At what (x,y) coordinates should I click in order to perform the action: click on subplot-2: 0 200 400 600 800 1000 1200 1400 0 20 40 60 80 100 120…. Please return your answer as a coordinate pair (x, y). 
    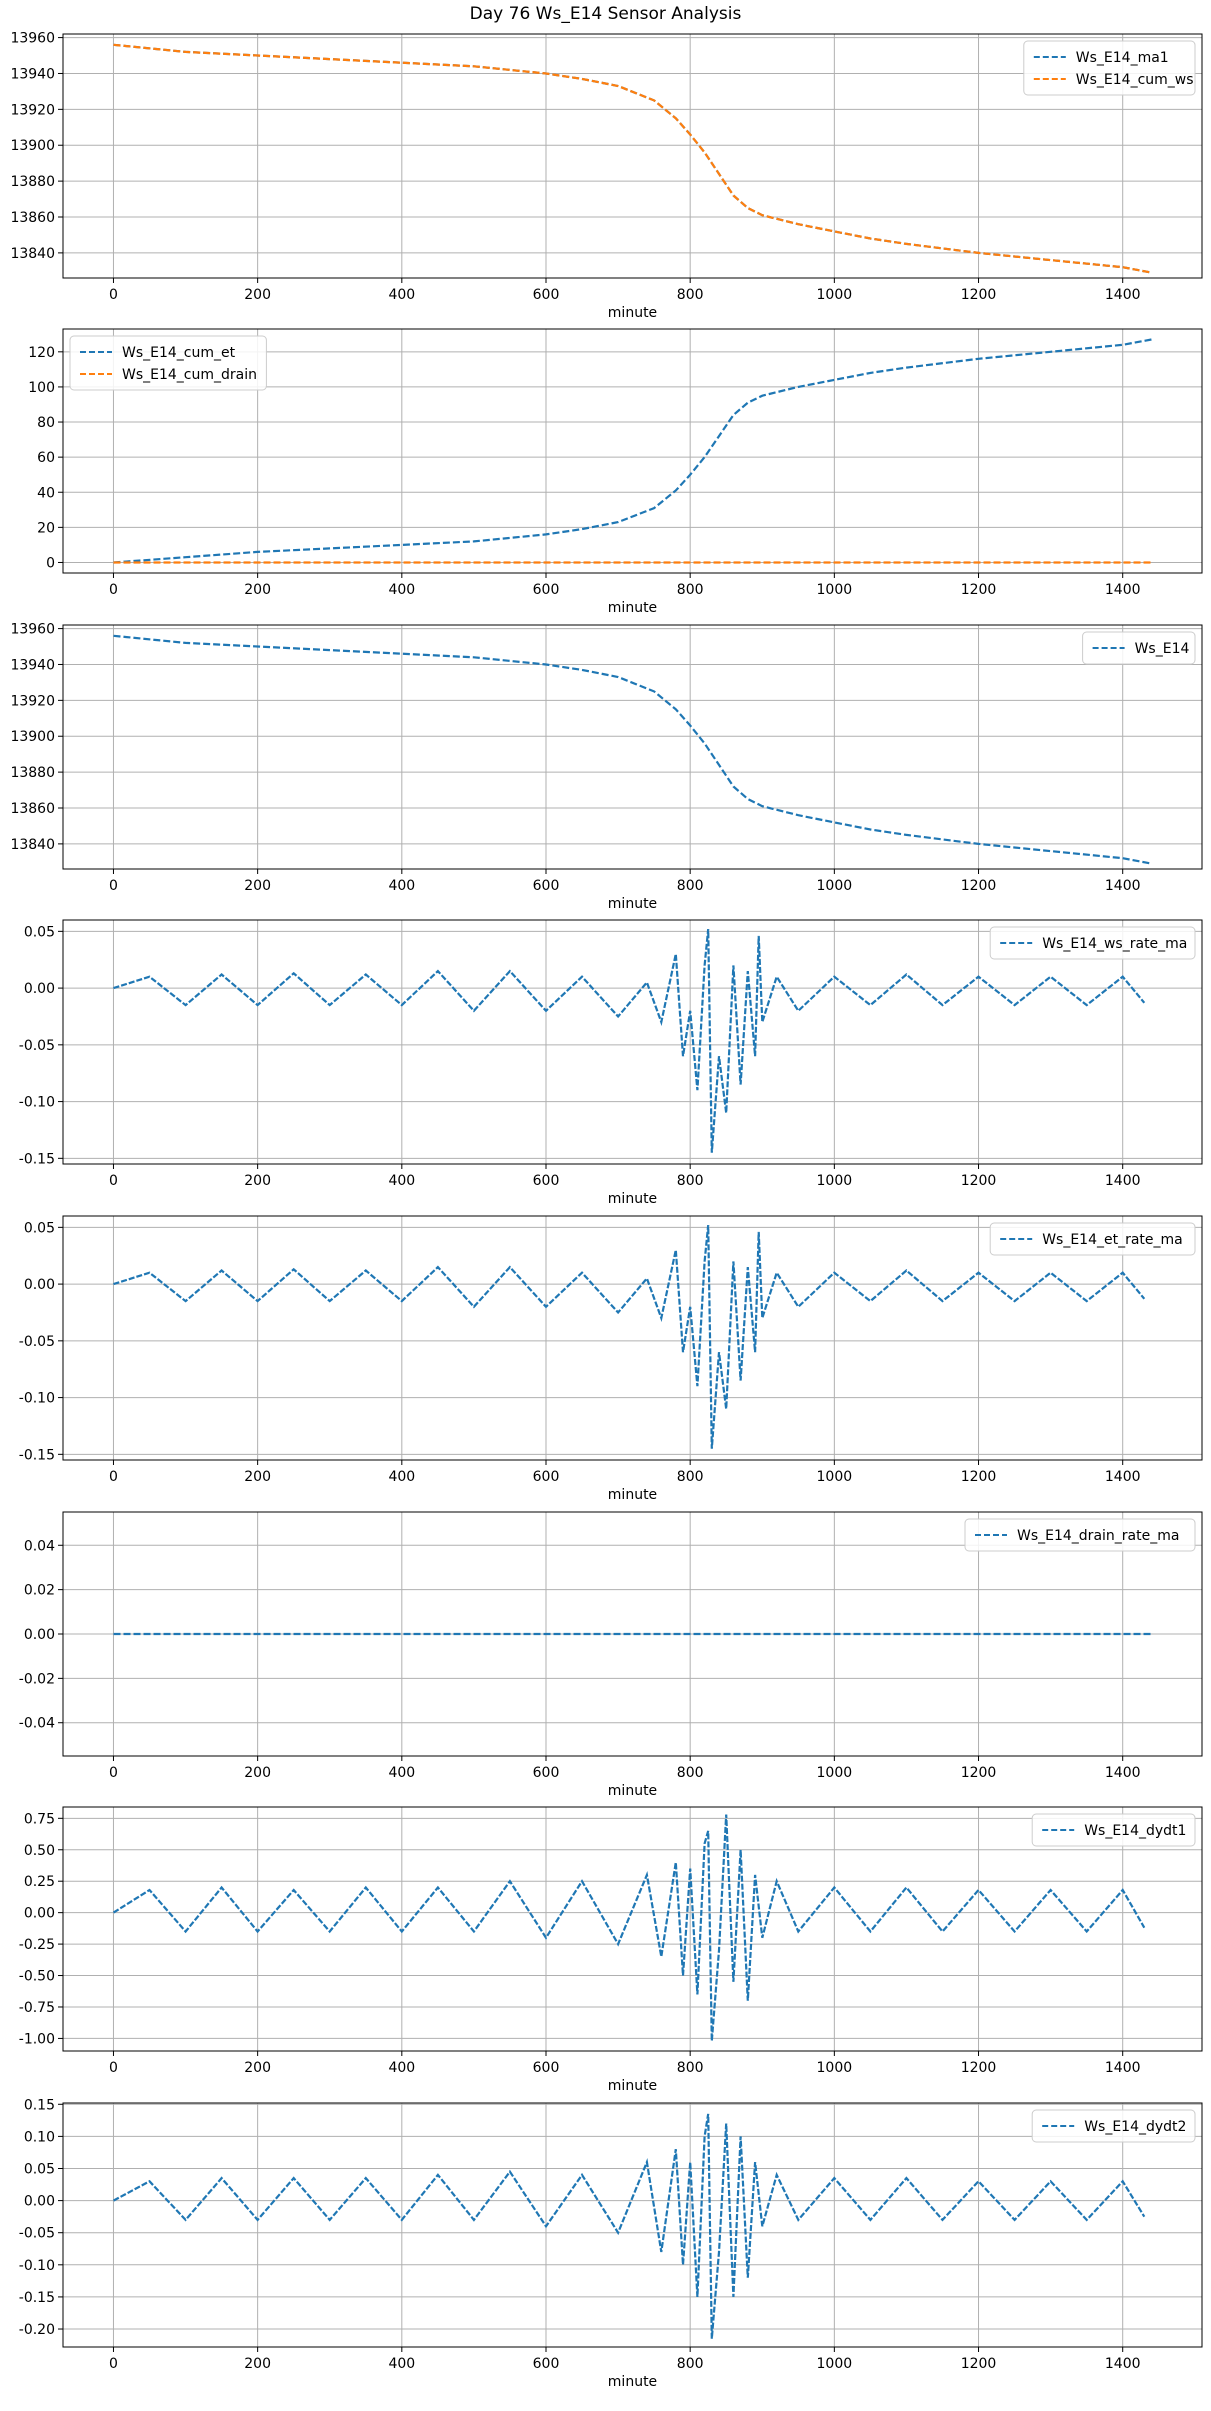
    Looking at the image, I should click on (615, 472).